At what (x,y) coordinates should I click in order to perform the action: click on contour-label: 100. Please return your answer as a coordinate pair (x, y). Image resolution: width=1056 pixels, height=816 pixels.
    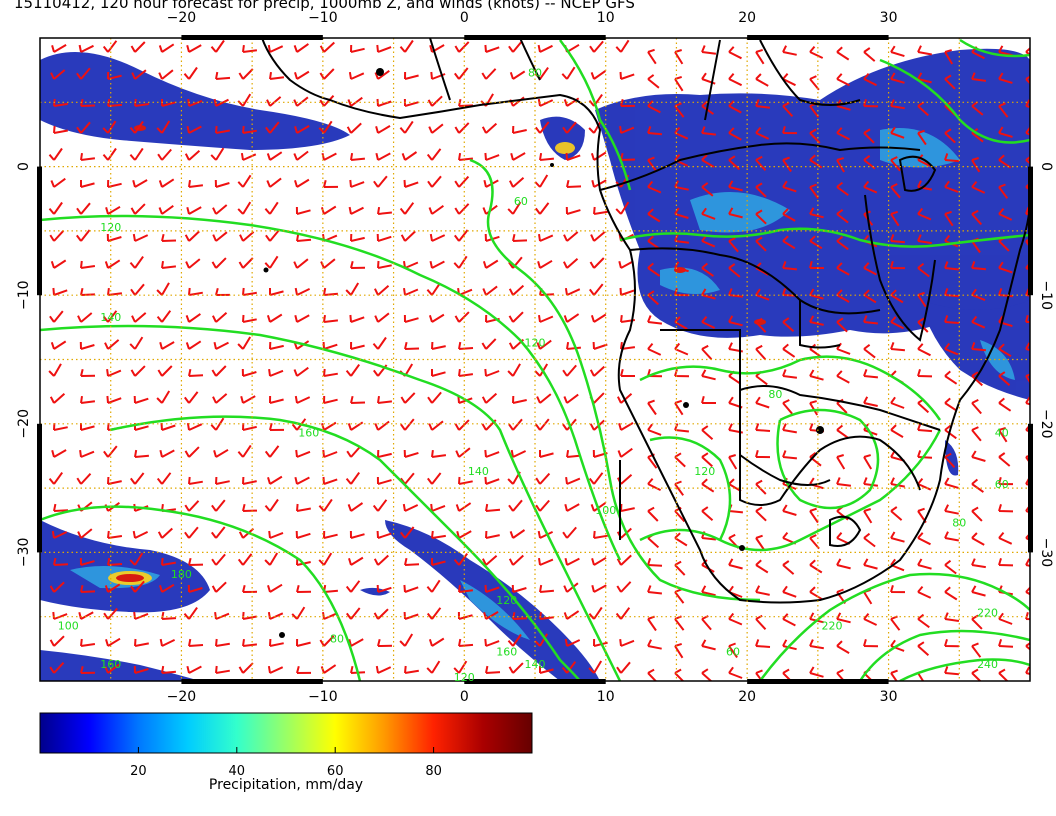
    Looking at the image, I should click on (68, 626).